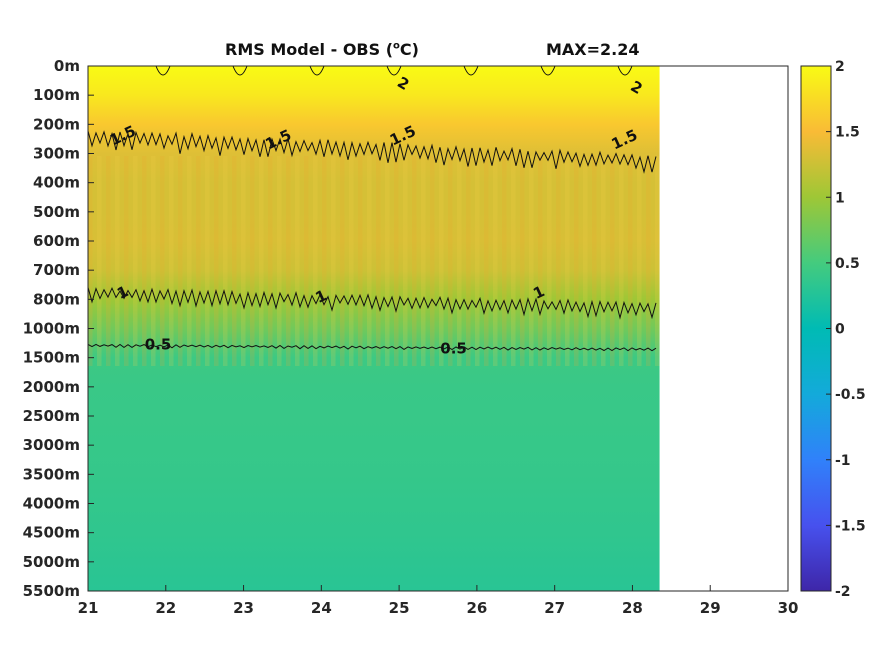  What do you see at coordinates (710, 608) in the screenshot?
I see `x-tick-label: 29` at bounding box center [710, 608].